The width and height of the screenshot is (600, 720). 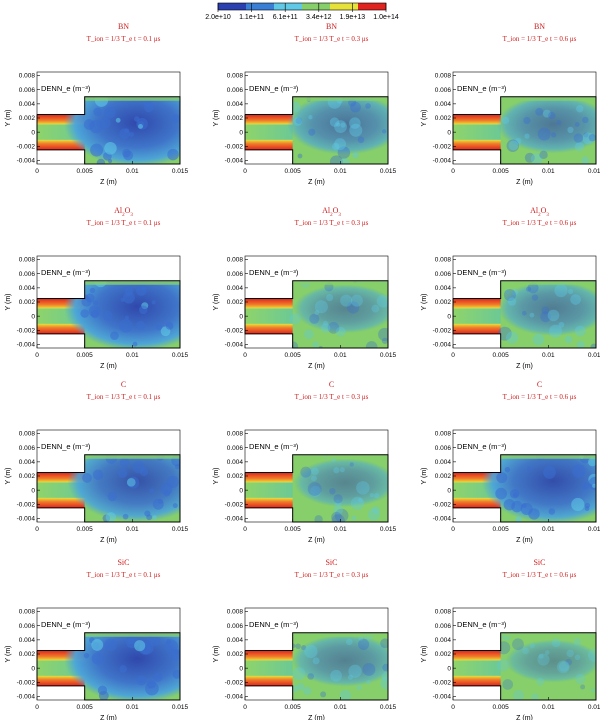 I want to click on quantity-label: DENN_e (m⁻³), so click(x=274, y=88).